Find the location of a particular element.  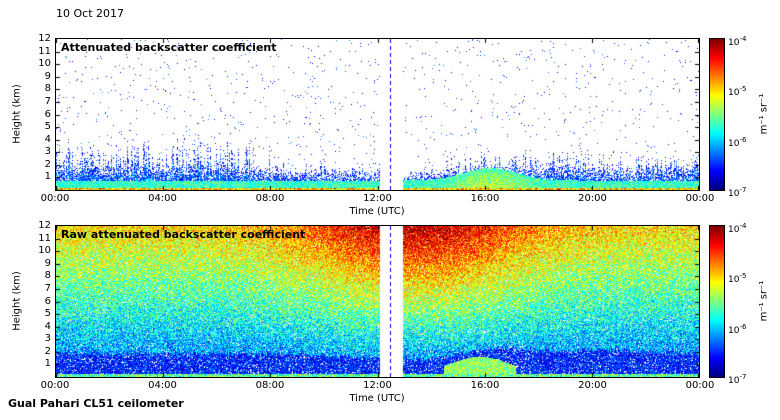

panel-title-attenuated: Attenuated backscatter coefficient is located at coordinates (169, 47).